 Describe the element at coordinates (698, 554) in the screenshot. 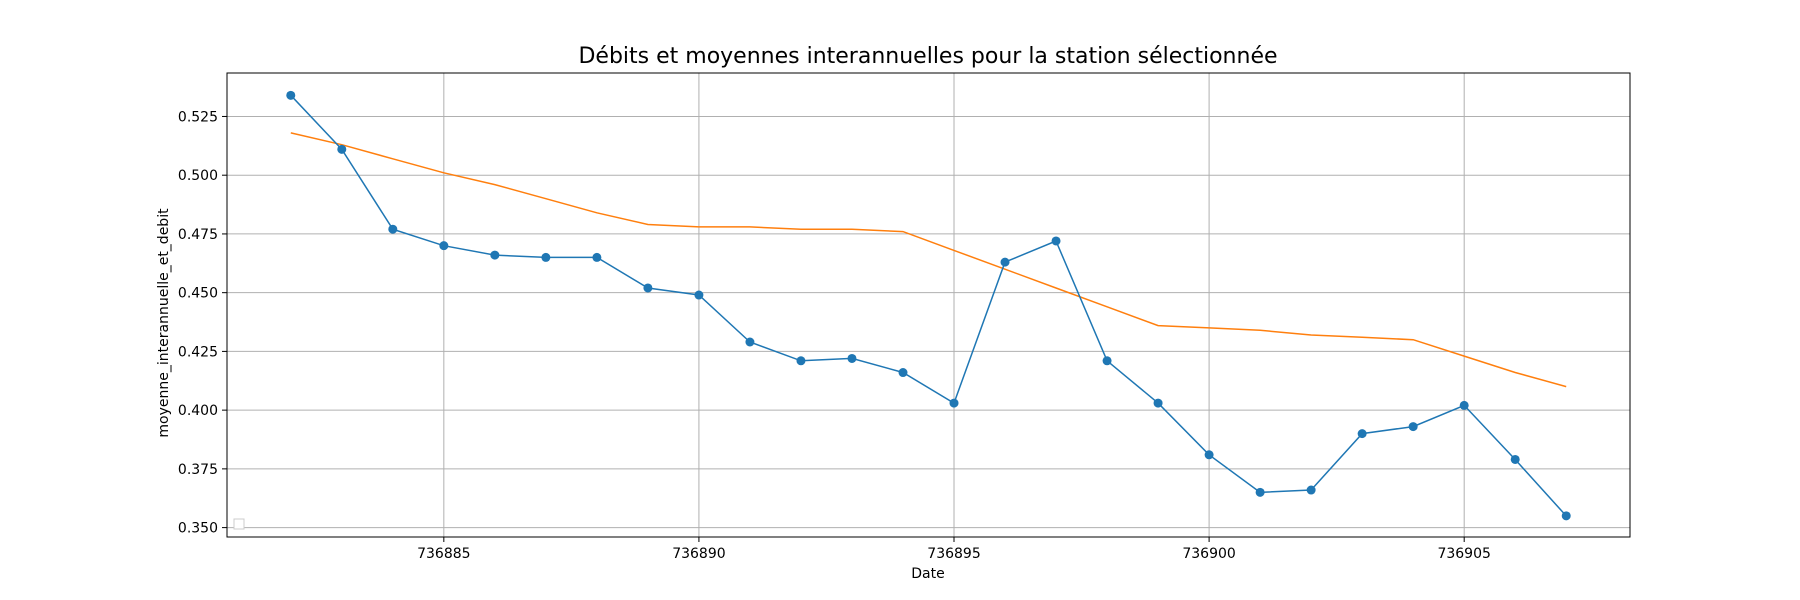

I see `x-tick-label: 736890` at that location.